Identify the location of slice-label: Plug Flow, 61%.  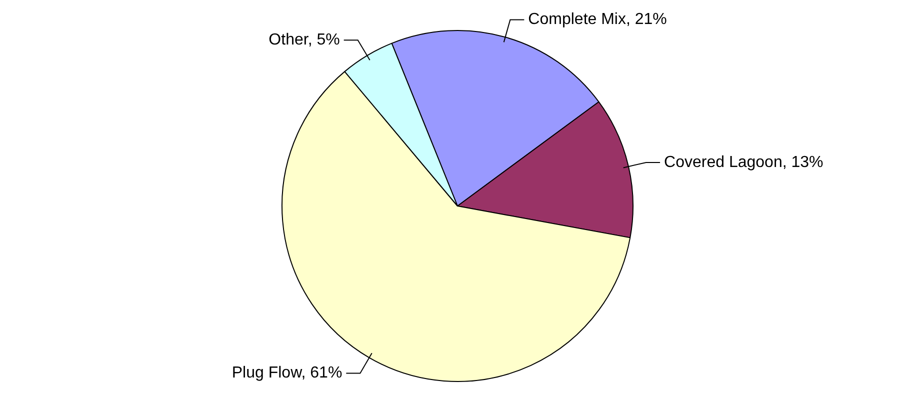
(287, 373).